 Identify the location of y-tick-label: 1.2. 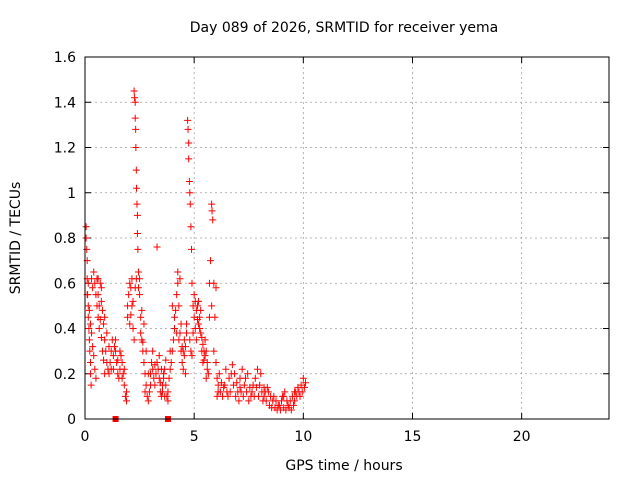
(65, 149).